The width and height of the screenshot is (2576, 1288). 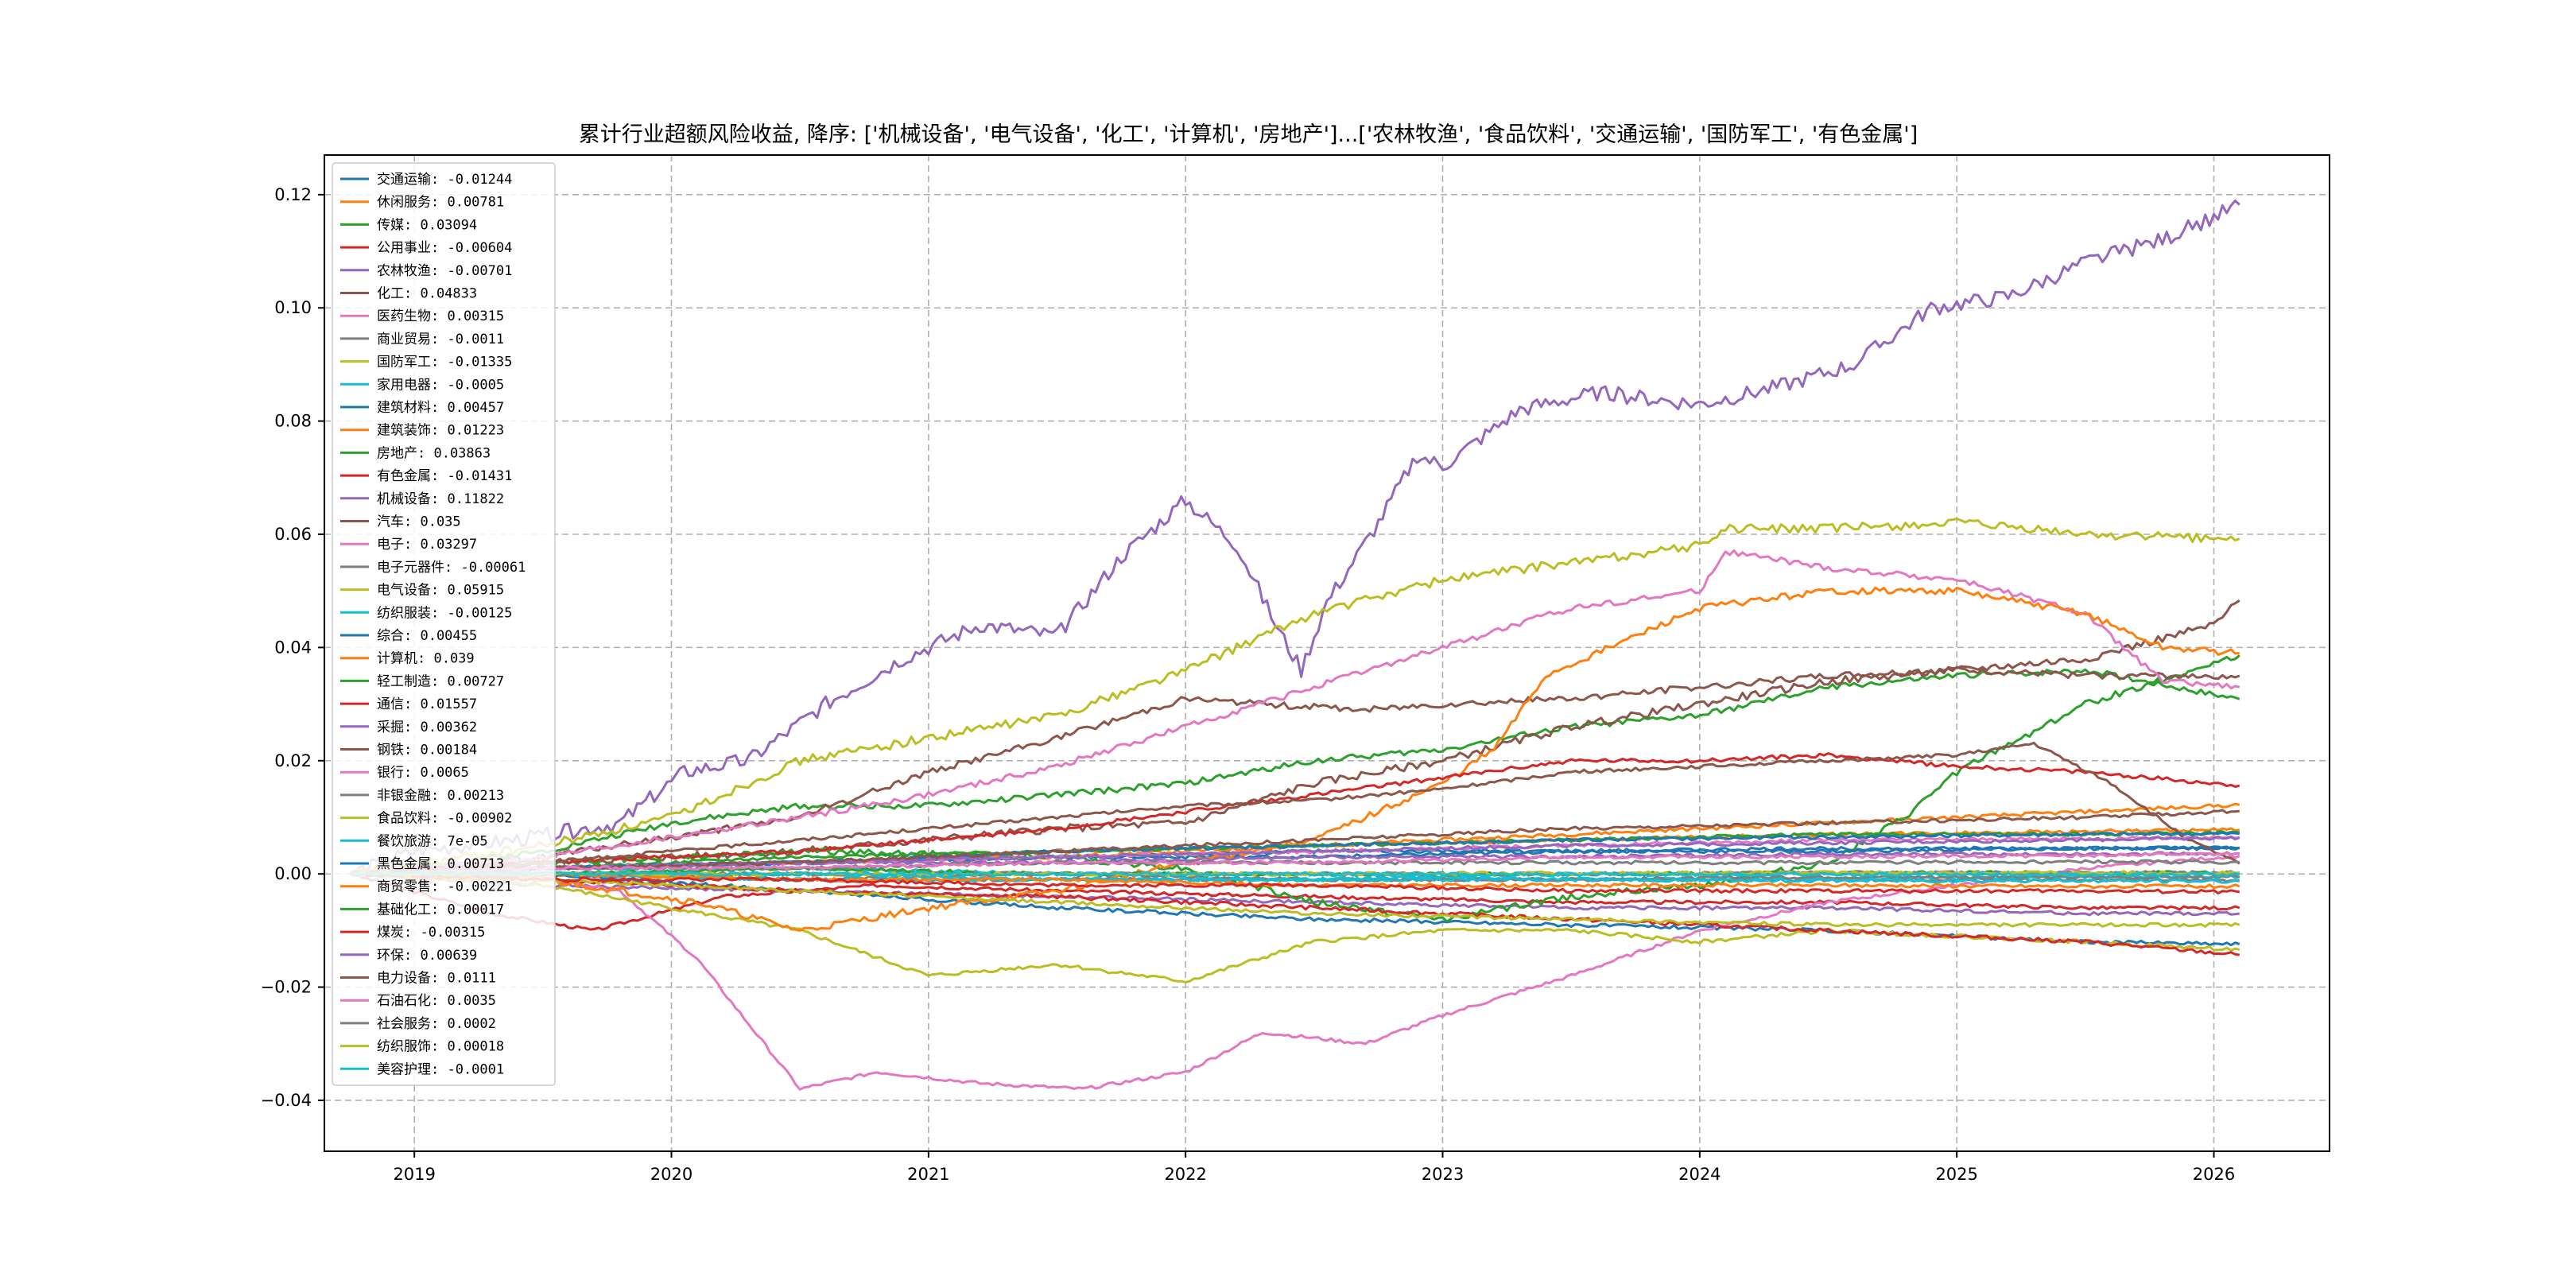 I want to click on y-tick-label: −0.02, so click(x=286, y=988).